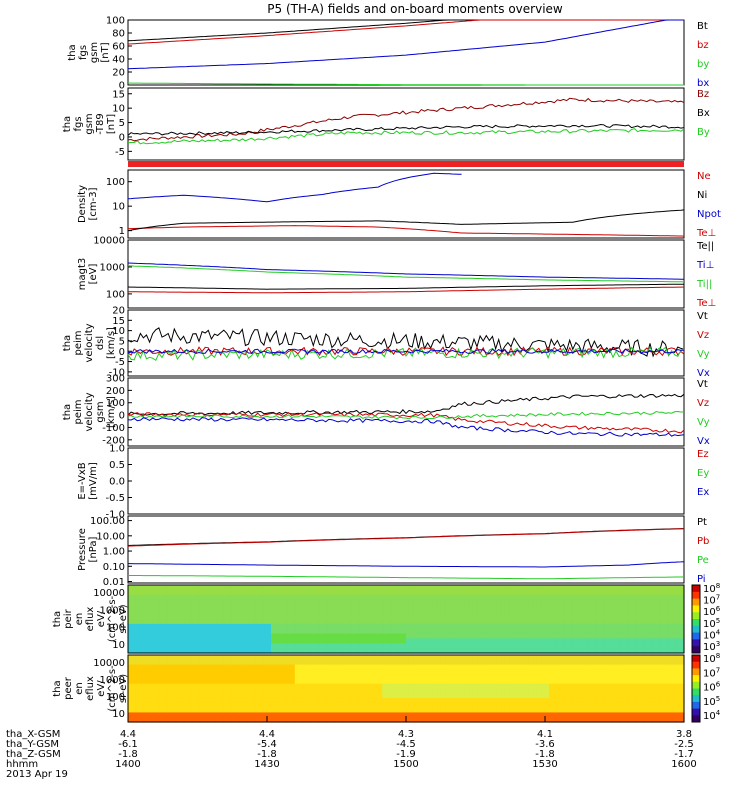 The width and height of the screenshot is (750, 800). What do you see at coordinates (82, 274) in the screenshot?
I see `y-axis-label: magt3` at bounding box center [82, 274].